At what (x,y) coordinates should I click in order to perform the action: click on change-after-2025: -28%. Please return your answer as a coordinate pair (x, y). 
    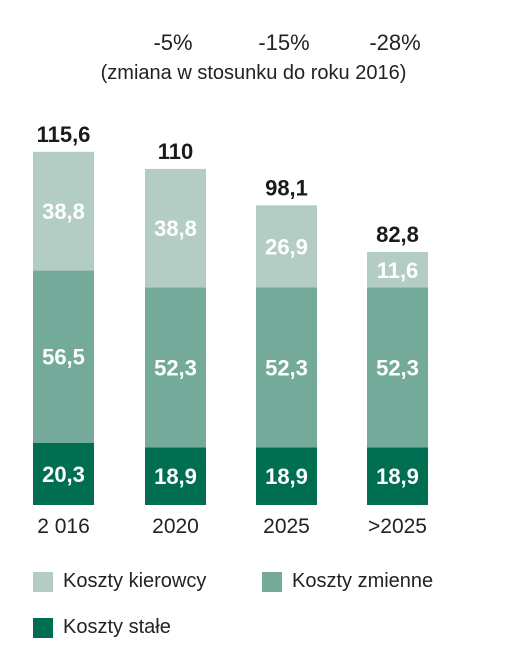
    Looking at the image, I should click on (395, 42).